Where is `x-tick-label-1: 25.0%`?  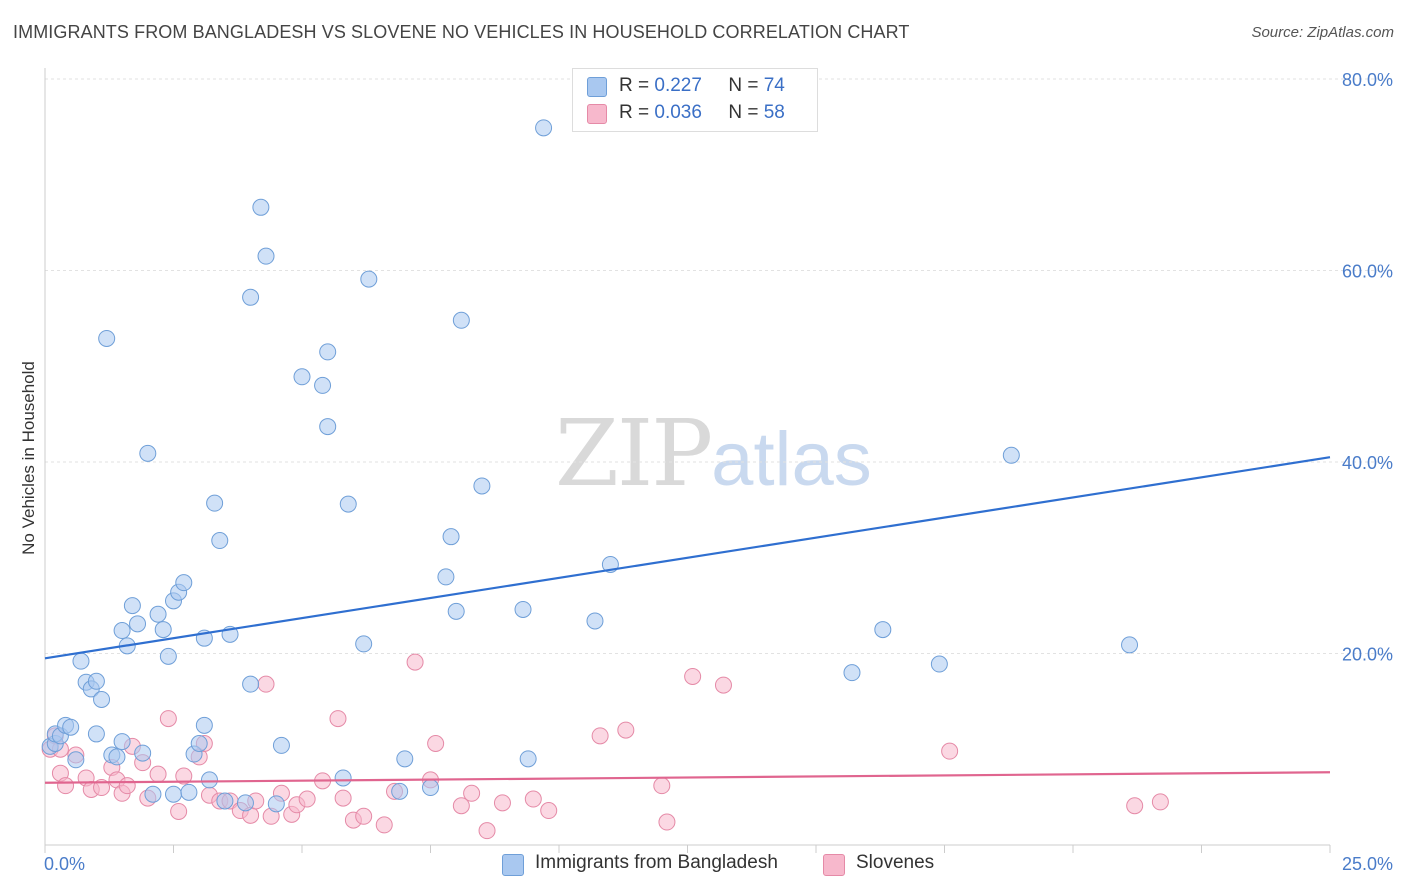
x-tick-label-1: 25.0% is located at coordinates (1367, 864).